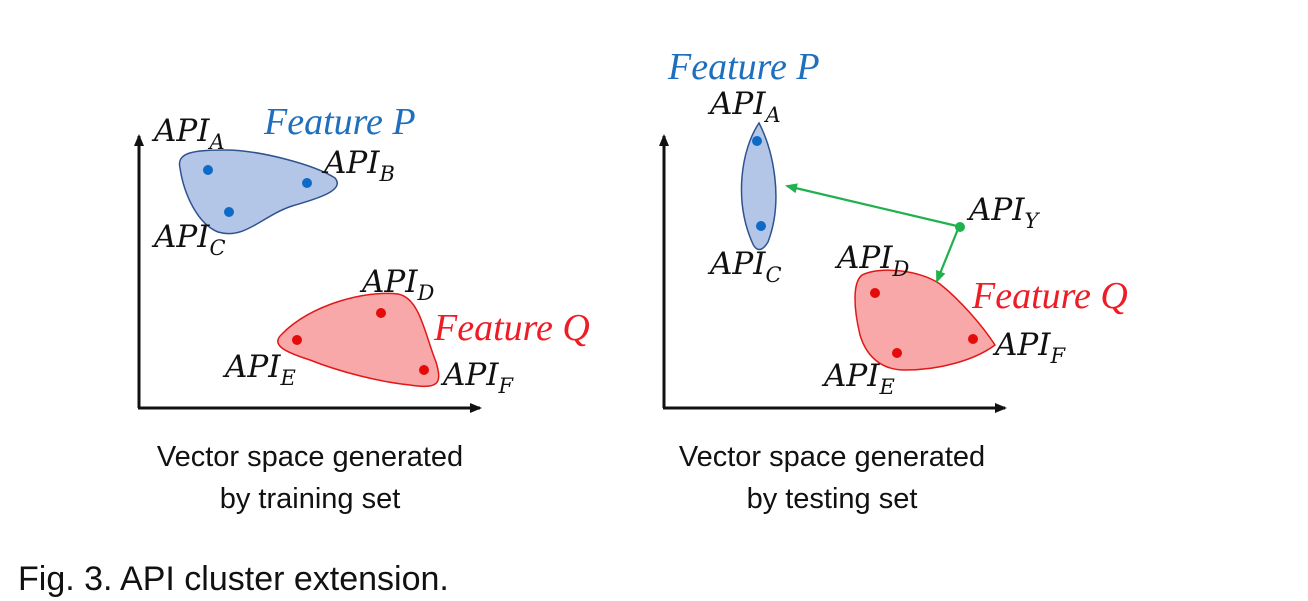 This screenshot has width=1308, height=601. Describe the element at coordinates (858, 378) in the screenshot. I see `right-label-api-e: APIE` at that location.